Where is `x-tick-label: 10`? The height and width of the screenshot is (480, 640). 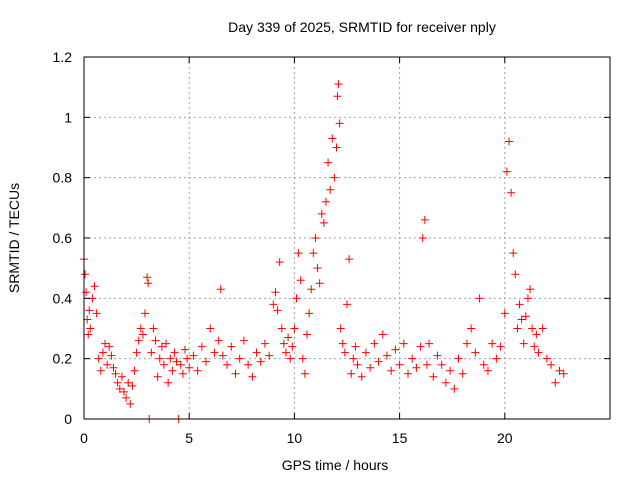
x-tick-label: 10 is located at coordinates (295, 438).